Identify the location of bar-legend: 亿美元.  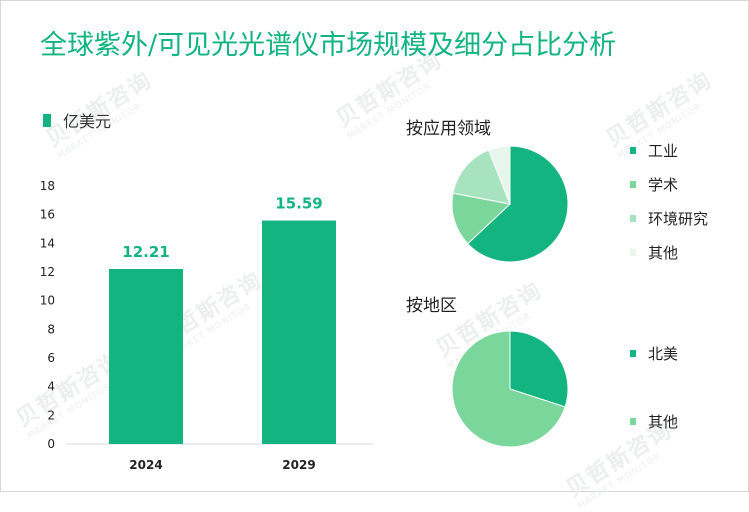
(77, 120).